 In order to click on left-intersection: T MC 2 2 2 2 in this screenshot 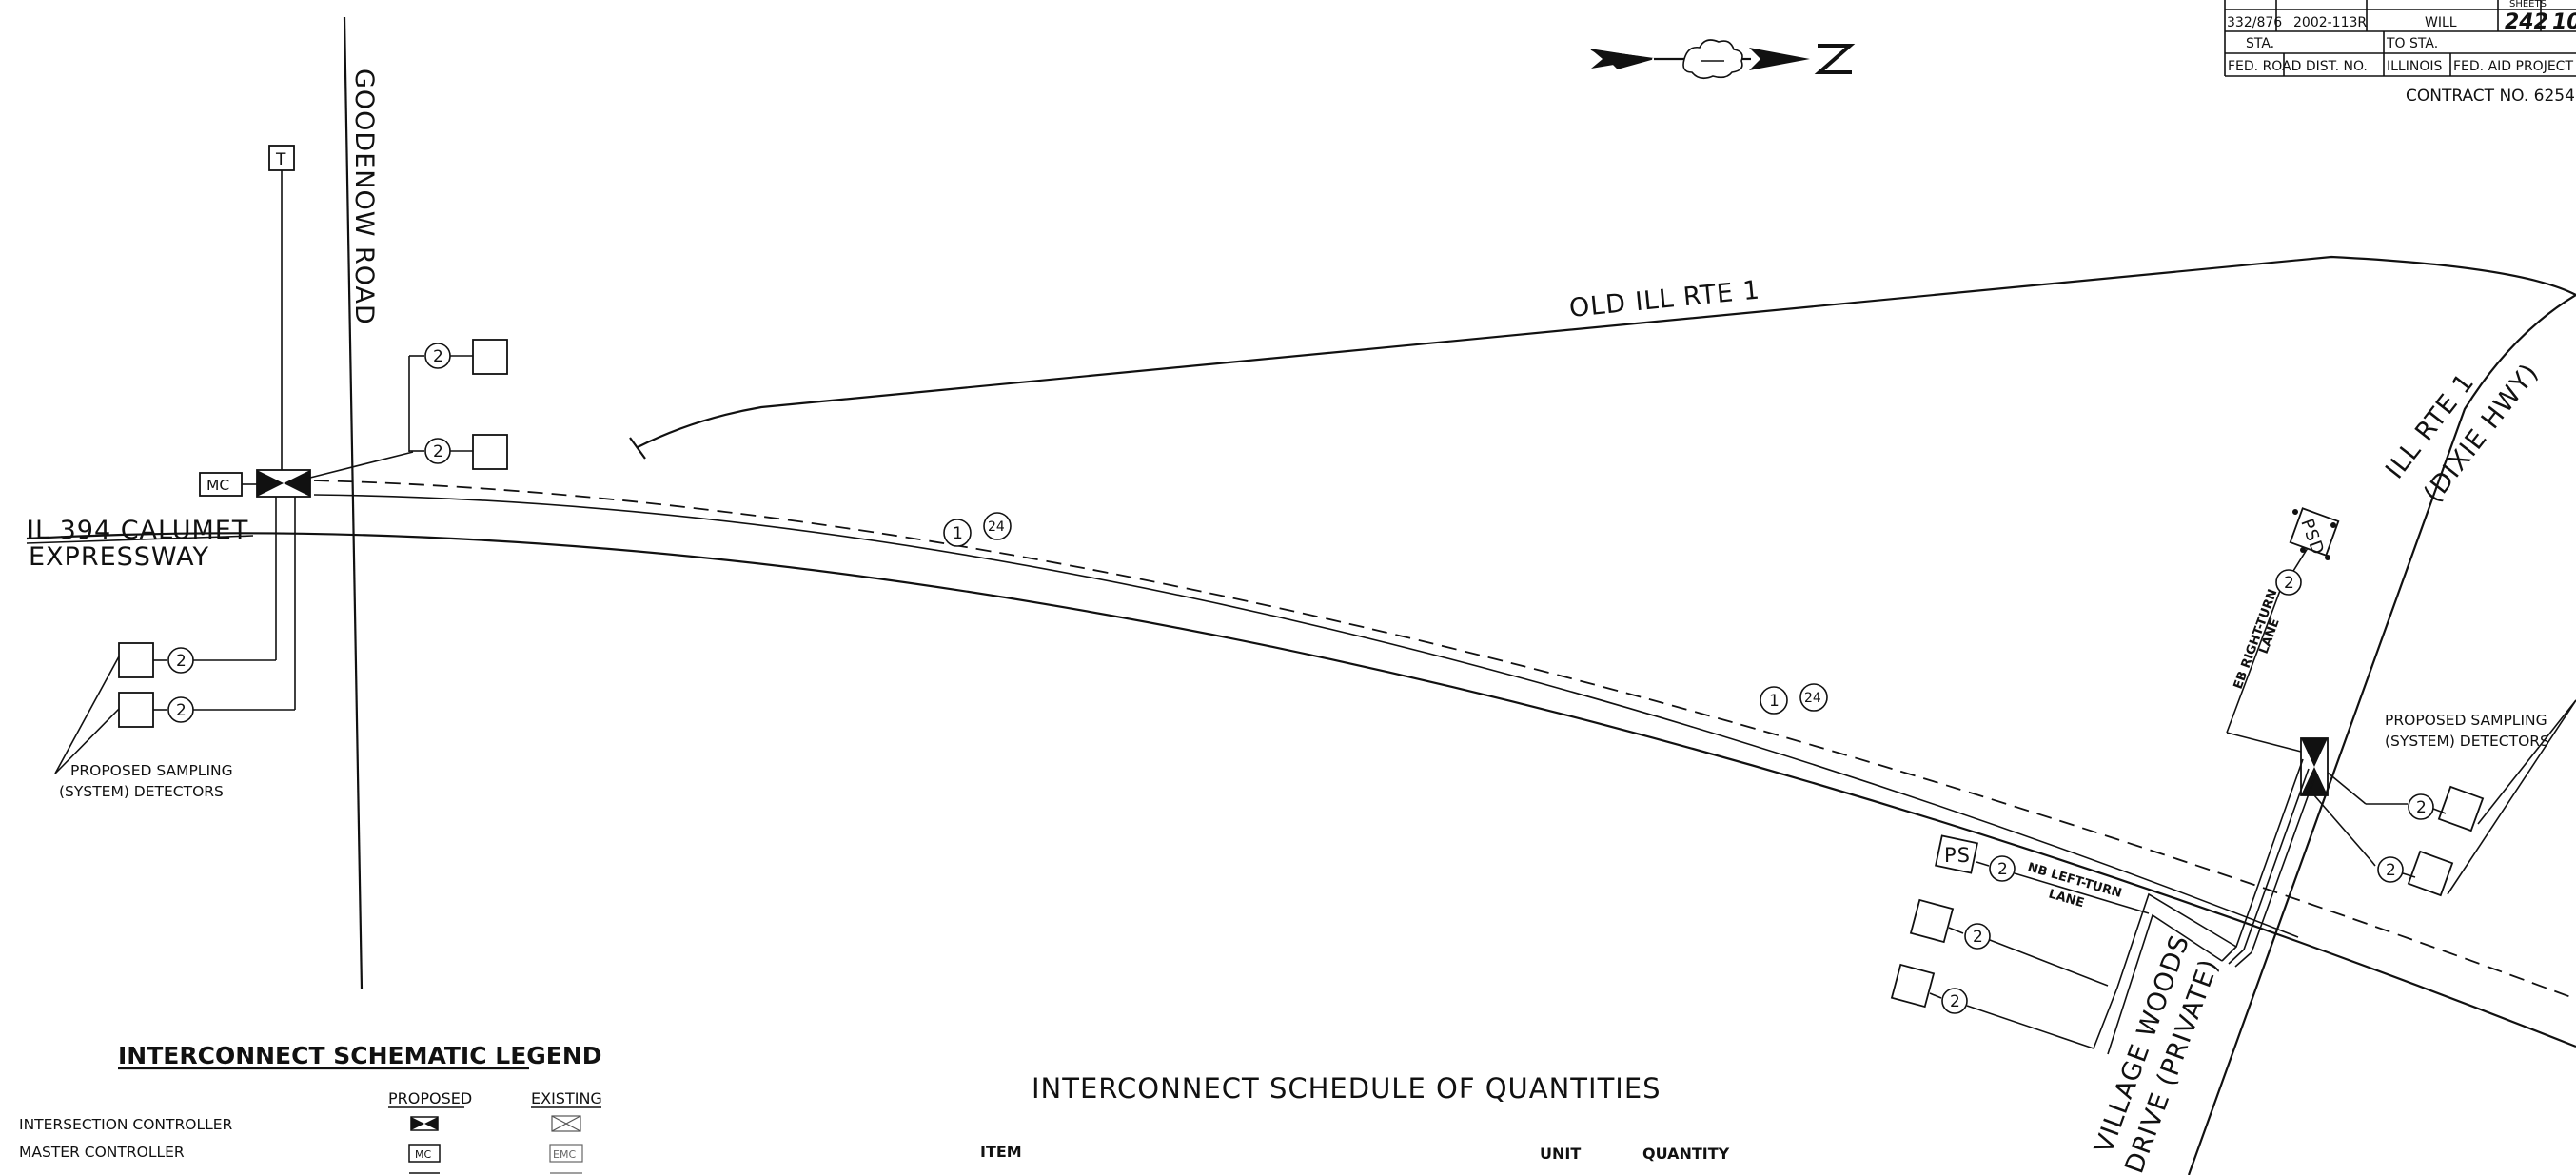, I will do `click(281, 472)`.